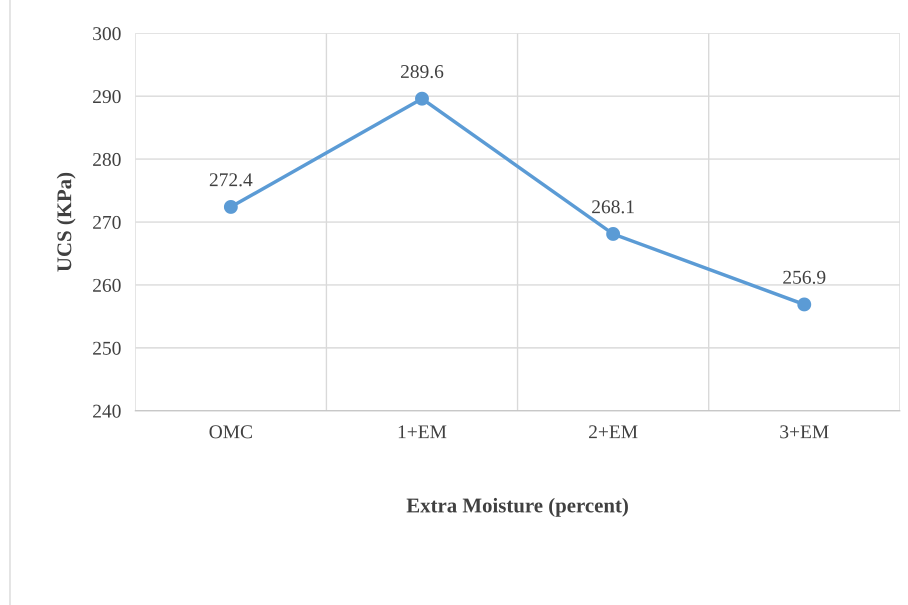  I want to click on y-tick-label: 290, so click(107, 97).